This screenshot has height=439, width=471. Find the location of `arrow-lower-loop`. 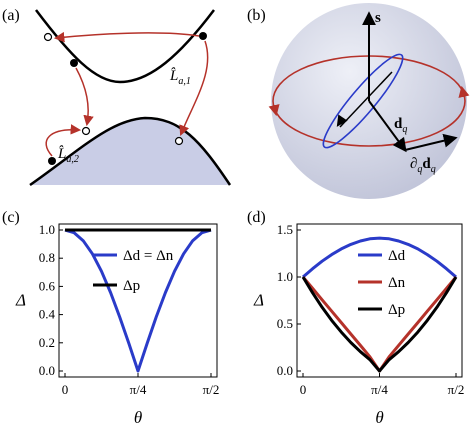

arrow-lower-loop is located at coordinates (63, 140).